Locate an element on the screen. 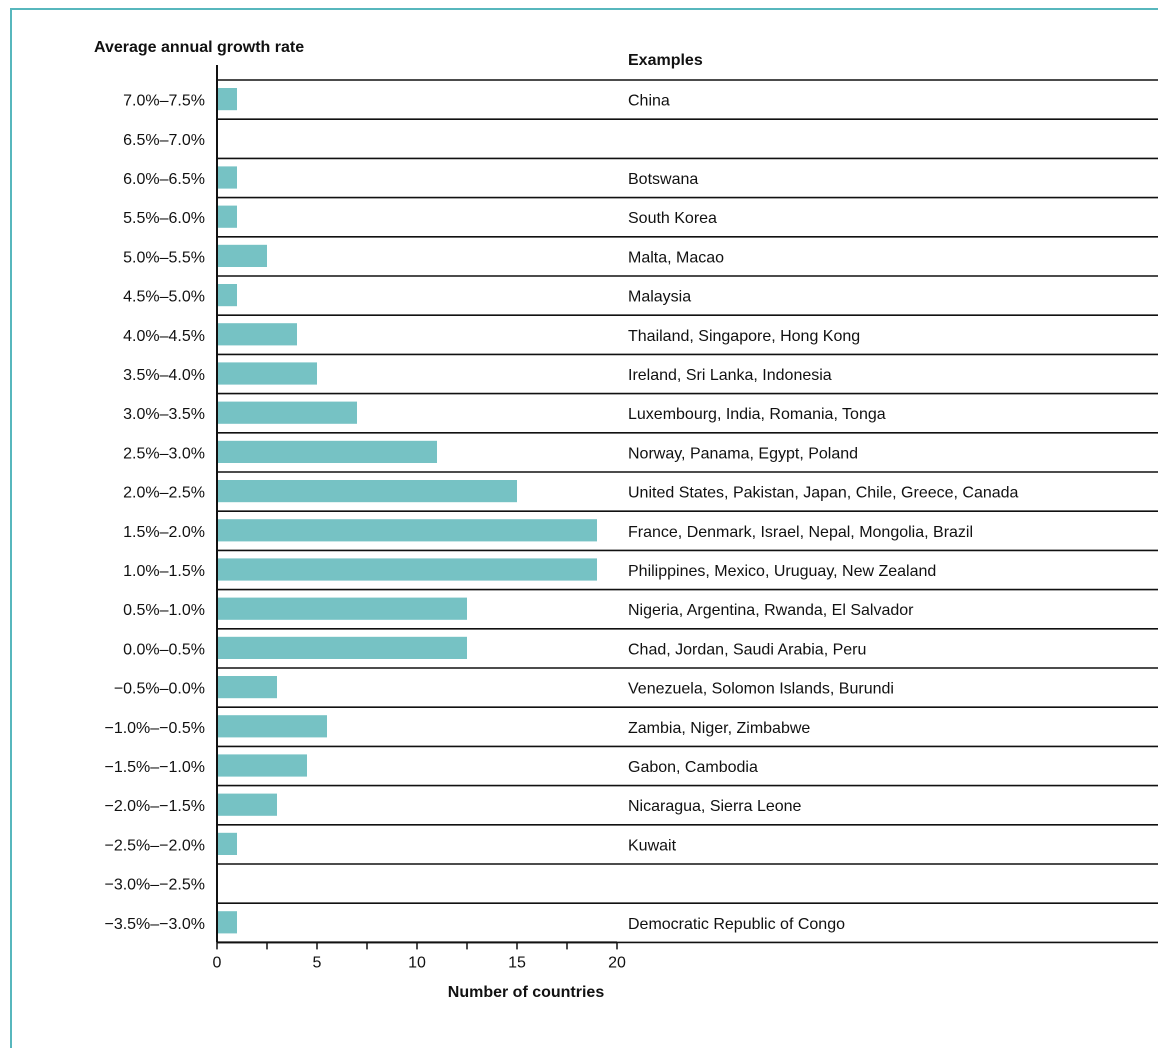  chart-row: −1.5%–−1.0% Gabon, Cambodia is located at coordinates (631, 770).